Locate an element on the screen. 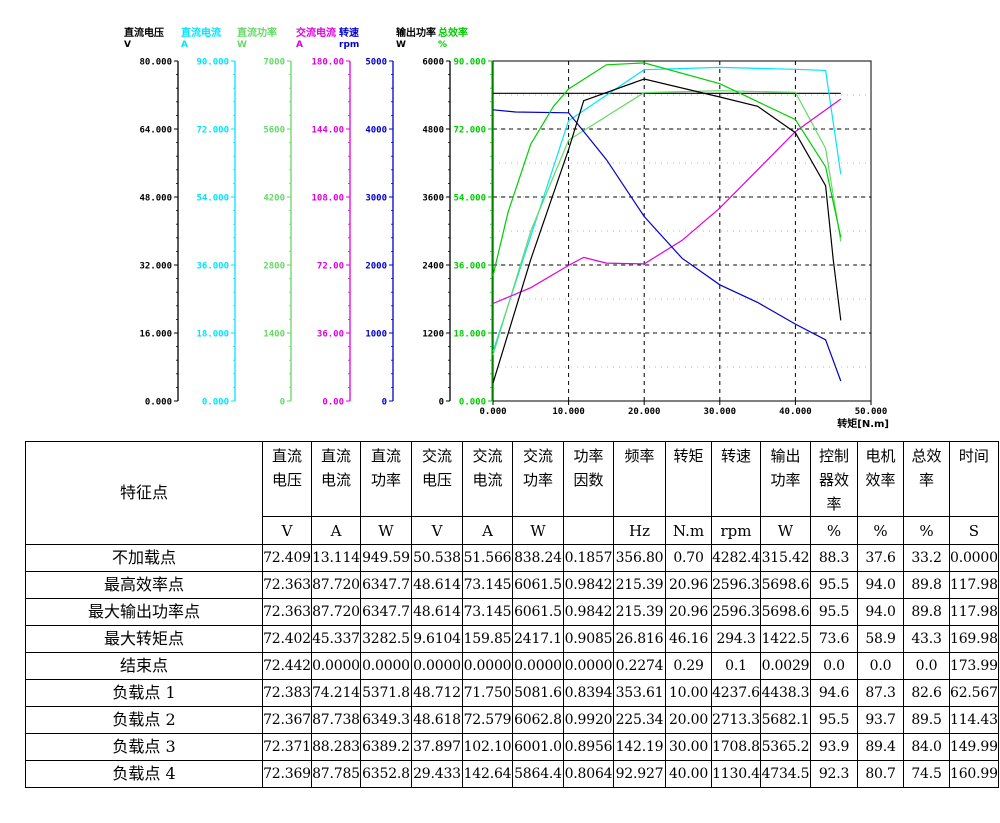 This screenshot has height=823, width=1000. table-cell: 0.0000 is located at coordinates (974, 558).